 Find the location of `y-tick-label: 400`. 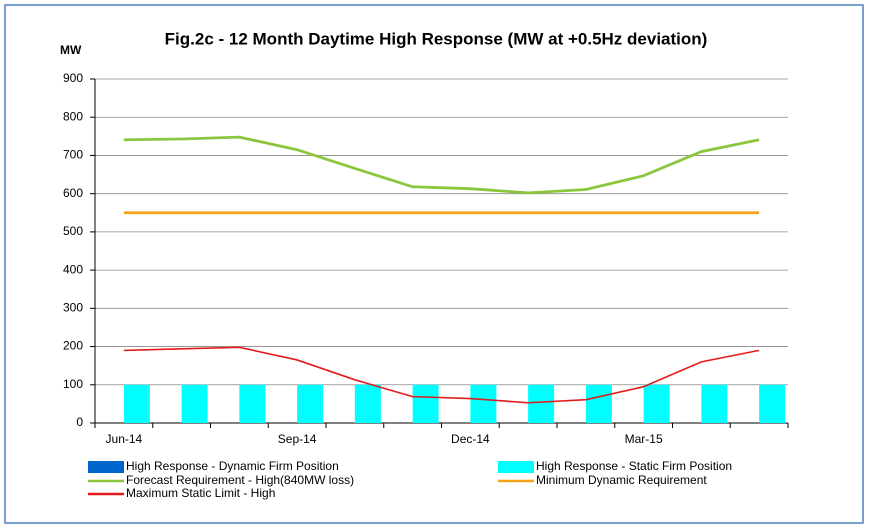

y-tick-label: 400 is located at coordinates (73, 269).